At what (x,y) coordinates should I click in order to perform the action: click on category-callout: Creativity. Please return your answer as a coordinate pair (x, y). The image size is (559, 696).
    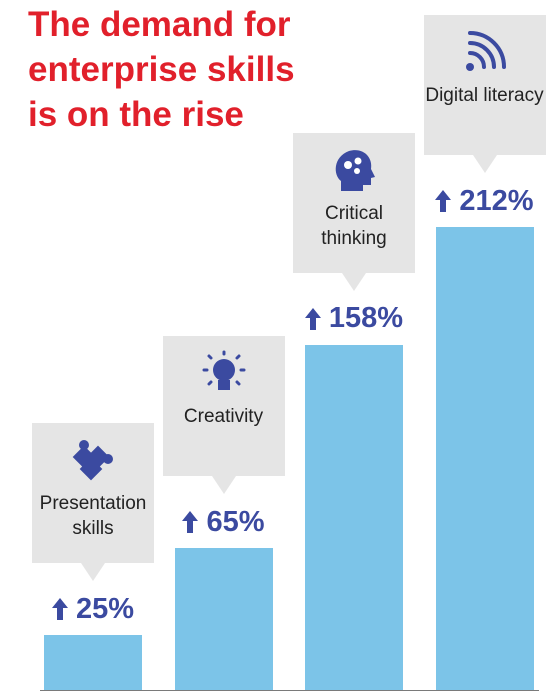
    Looking at the image, I should click on (223, 415).